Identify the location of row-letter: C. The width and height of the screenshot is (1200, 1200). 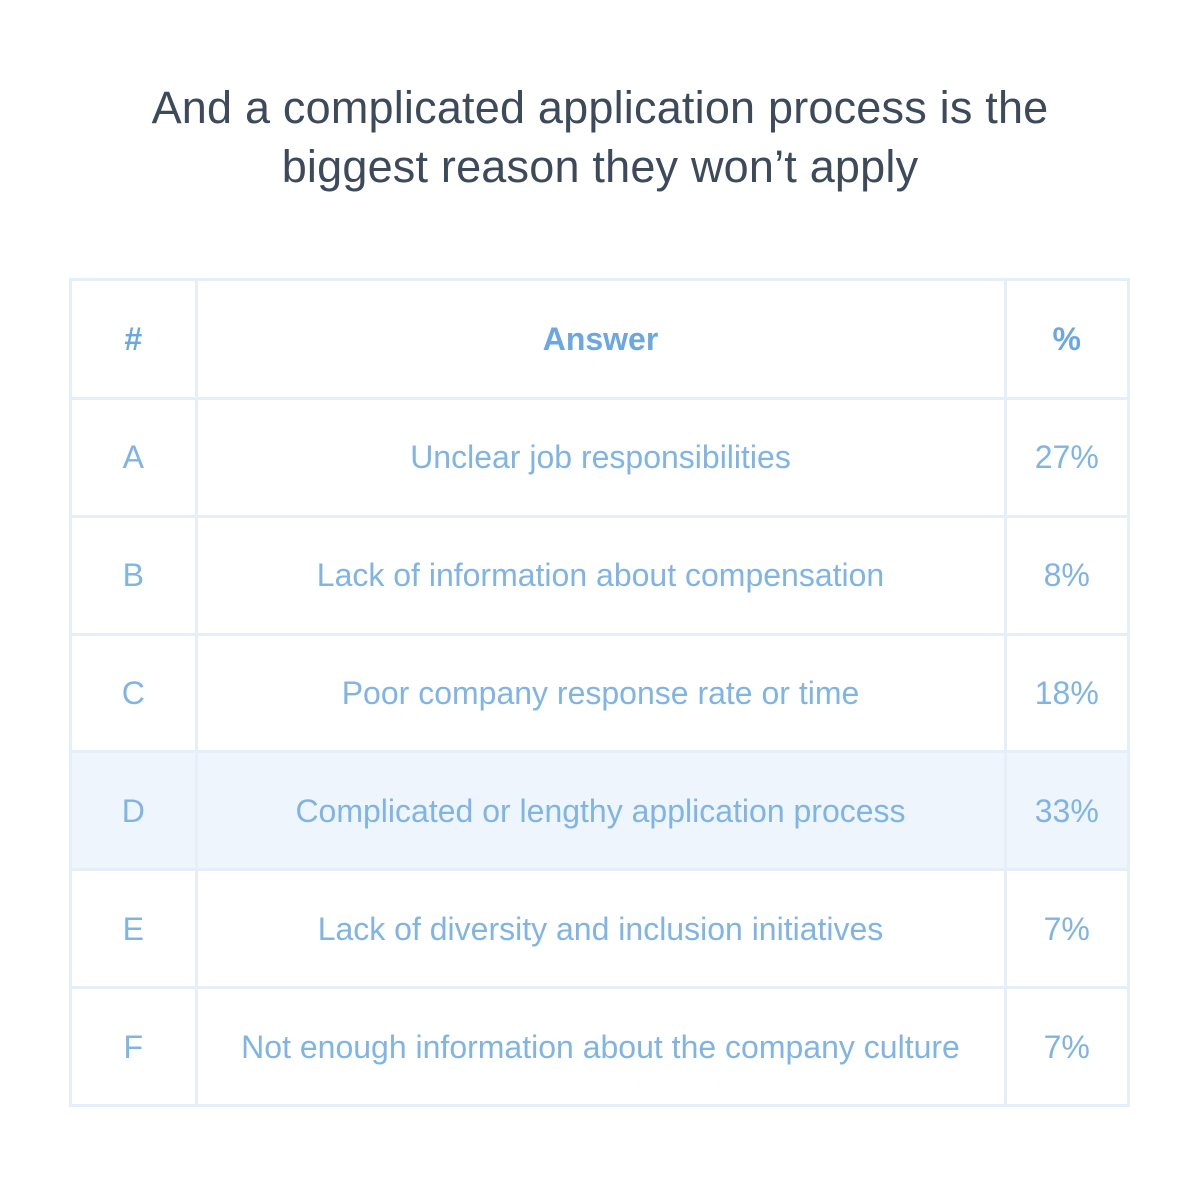
(135, 693).